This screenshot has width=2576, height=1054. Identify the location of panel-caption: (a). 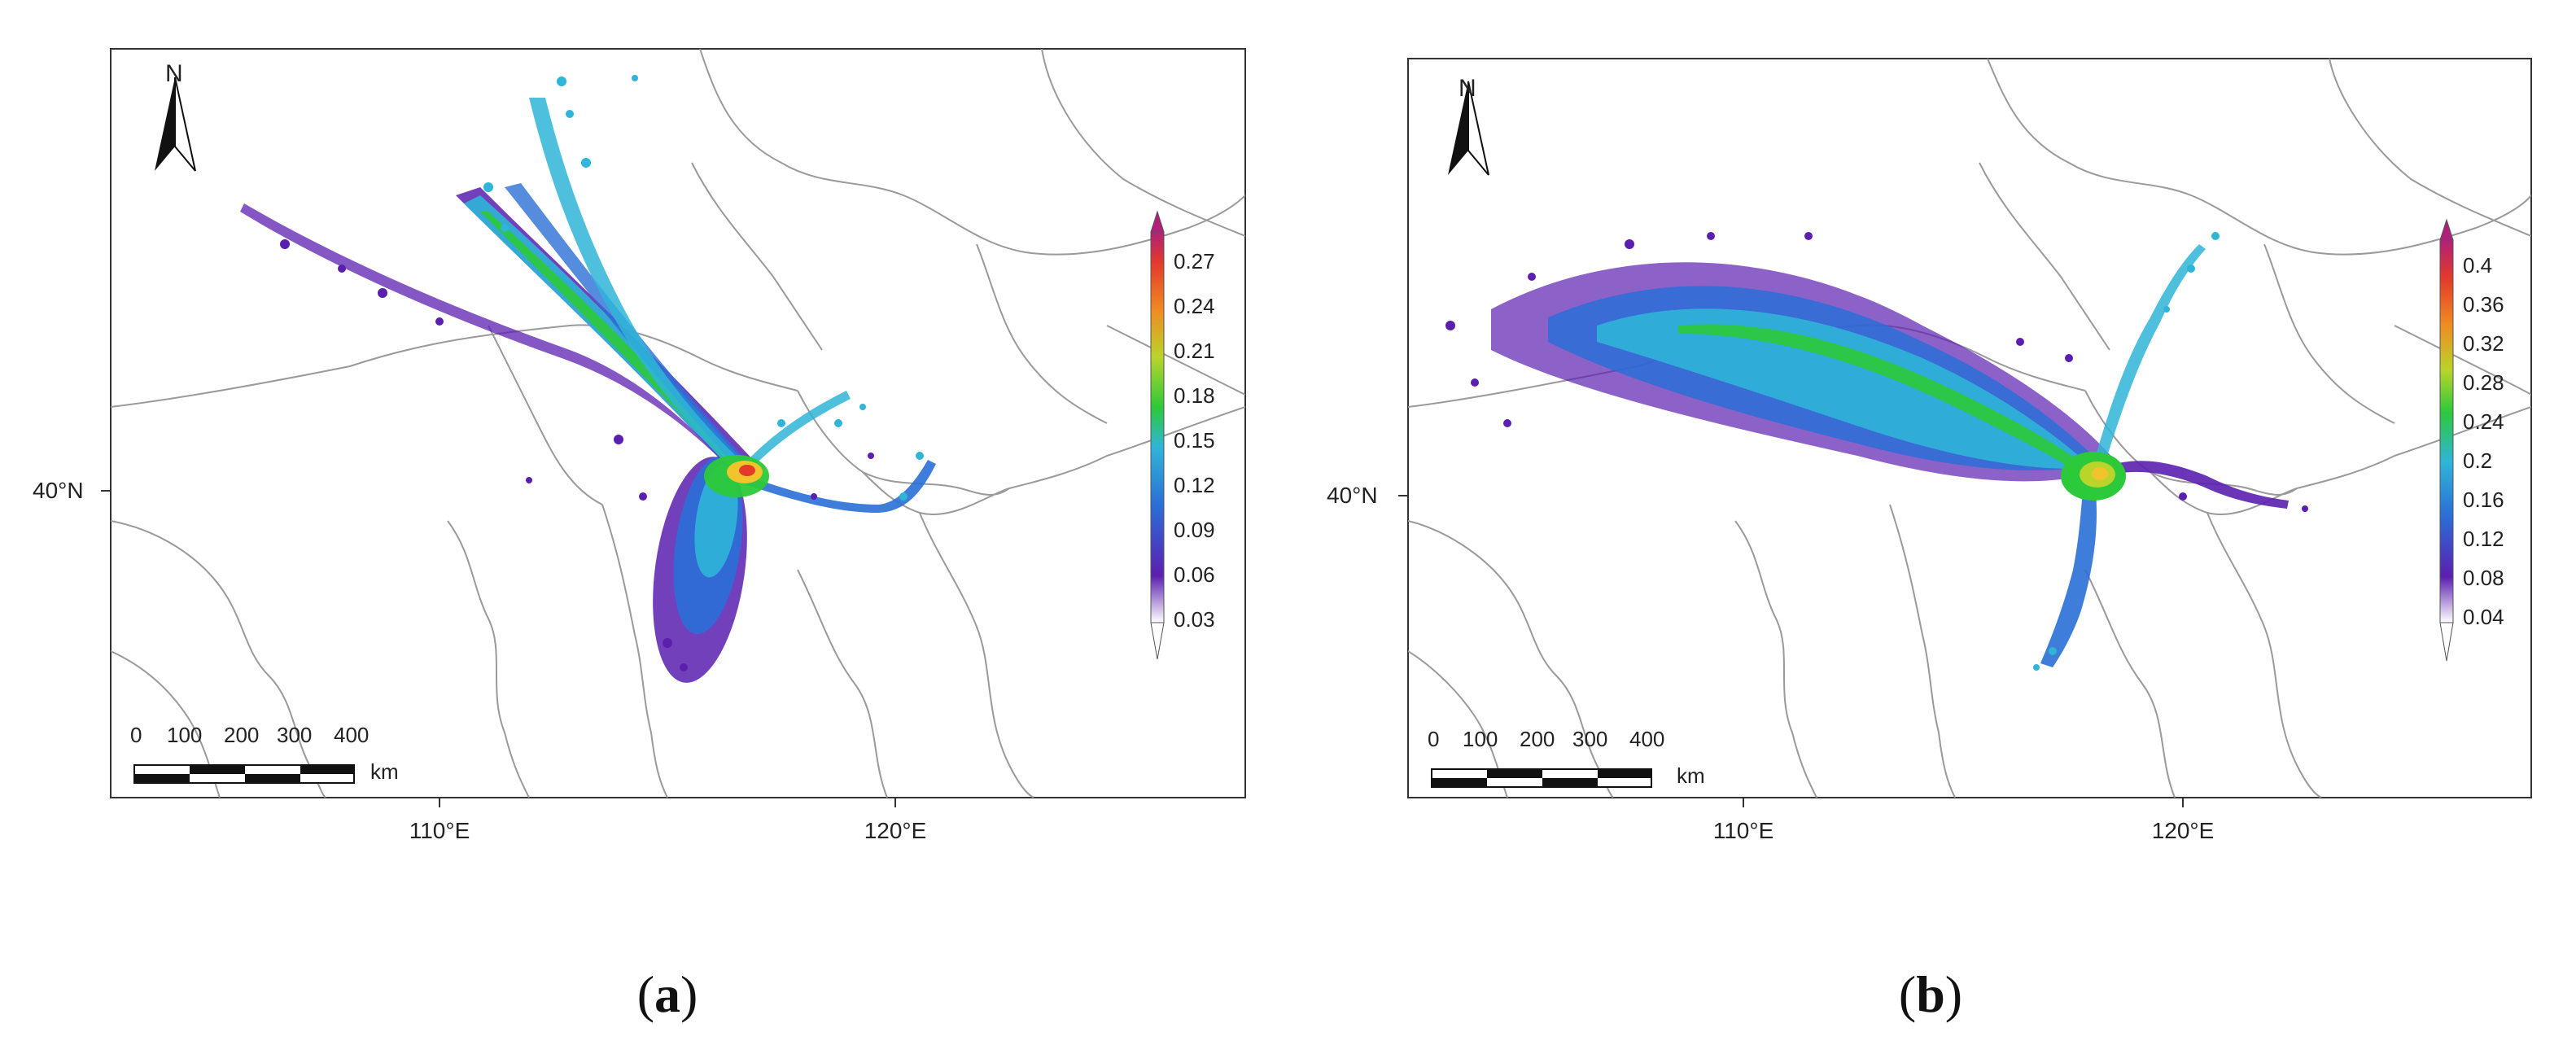
(667, 994).